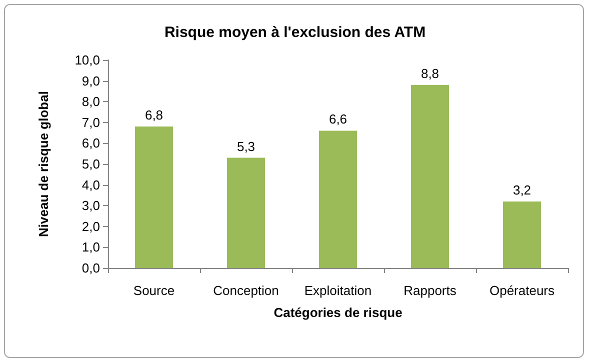 The image size is (590, 364). What do you see at coordinates (91, 206) in the screenshot?
I see `y-tick-label: 3,0` at bounding box center [91, 206].